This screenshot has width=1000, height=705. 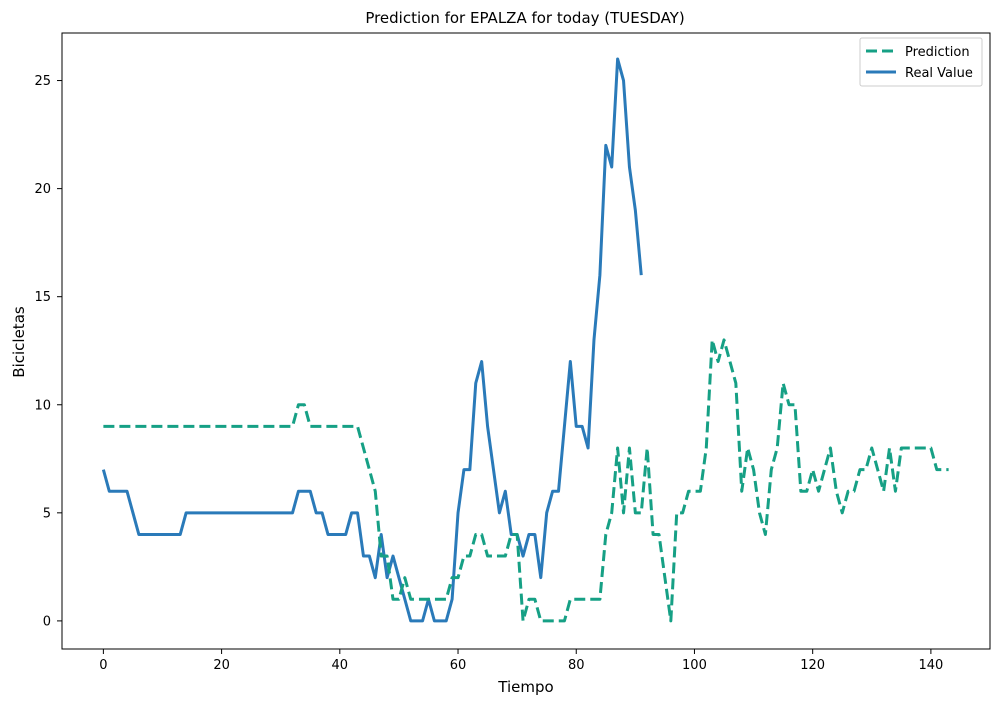 I want to click on x-tick-label: 80, so click(x=576, y=665).